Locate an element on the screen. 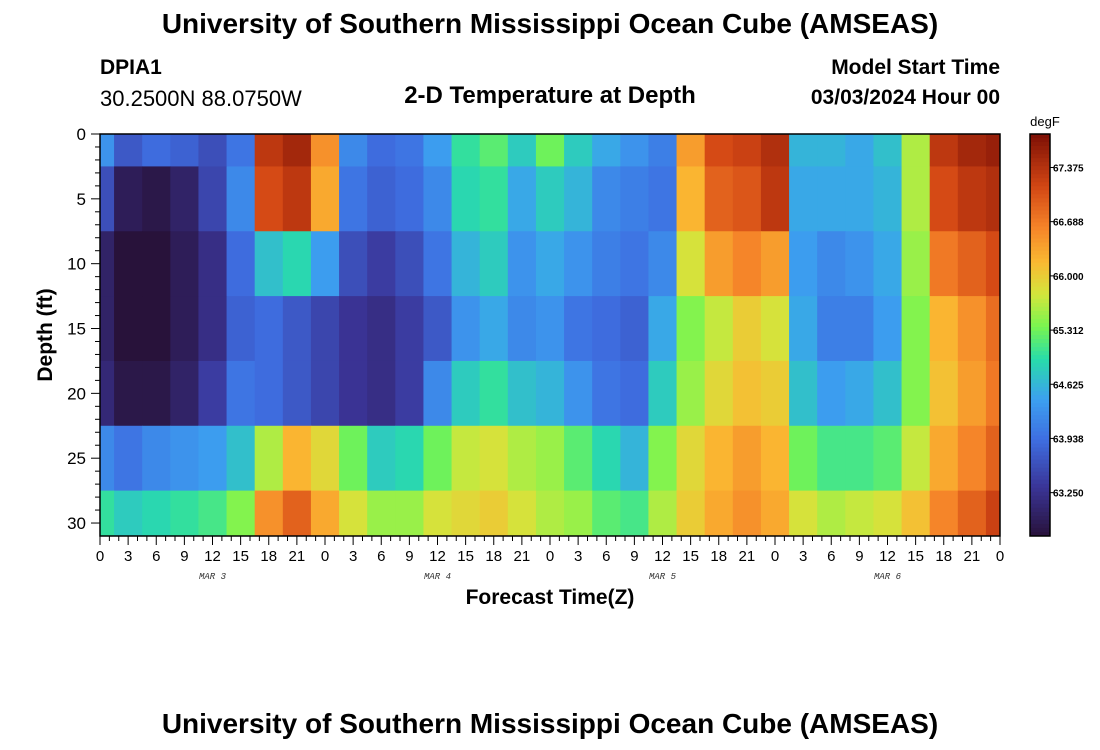 The image size is (1100, 750). date-label: MAR 6 is located at coordinates (888, 577).